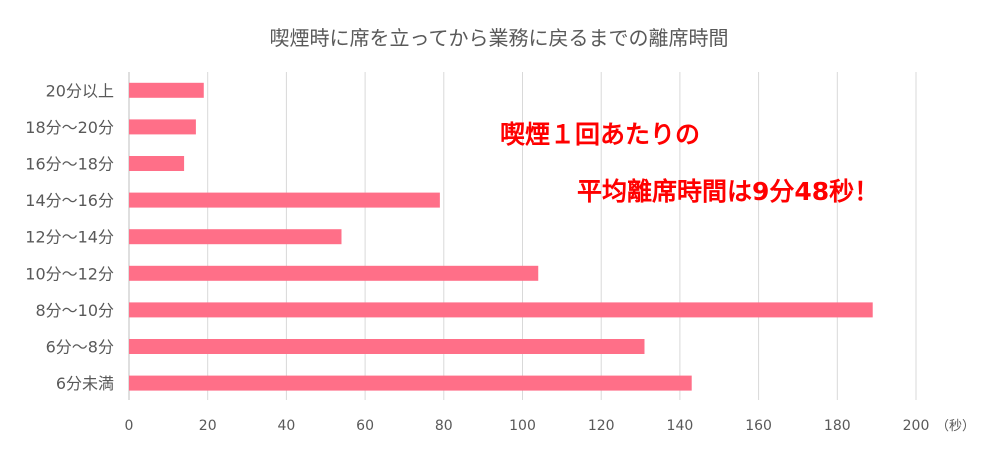 Image resolution: width=998 pixels, height=449 pixels. Describe the element at coordinates (286, 426) in the screenshot. I see `x-tick-label: 40` at that location.